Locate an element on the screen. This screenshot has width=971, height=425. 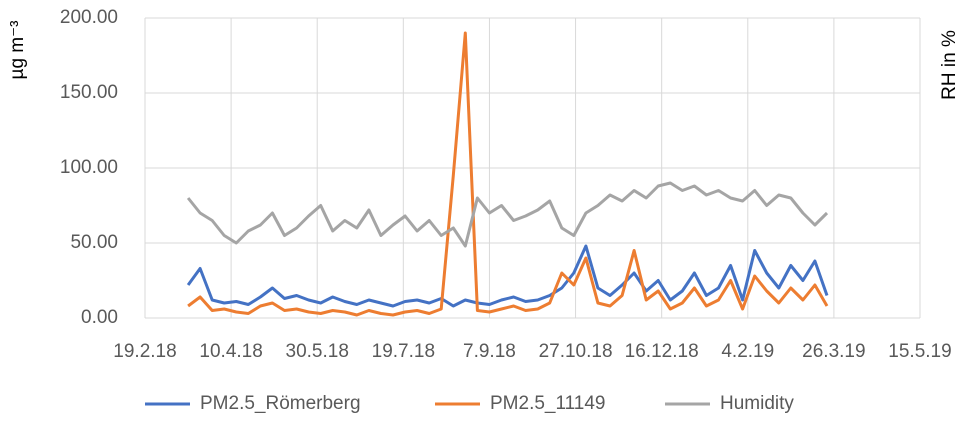
x-tick-label: 19.2.18 is located at coordinates (144, 351).